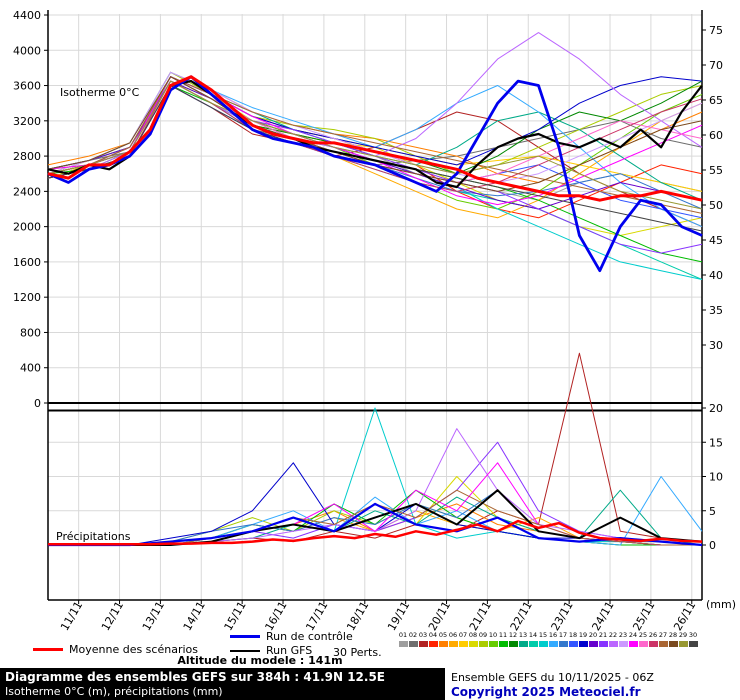 This screenshot has width=740, height=700. Describe the element at coordinates (71, 616) in the screenshot. I see `svg-text: 11/11` at that location.